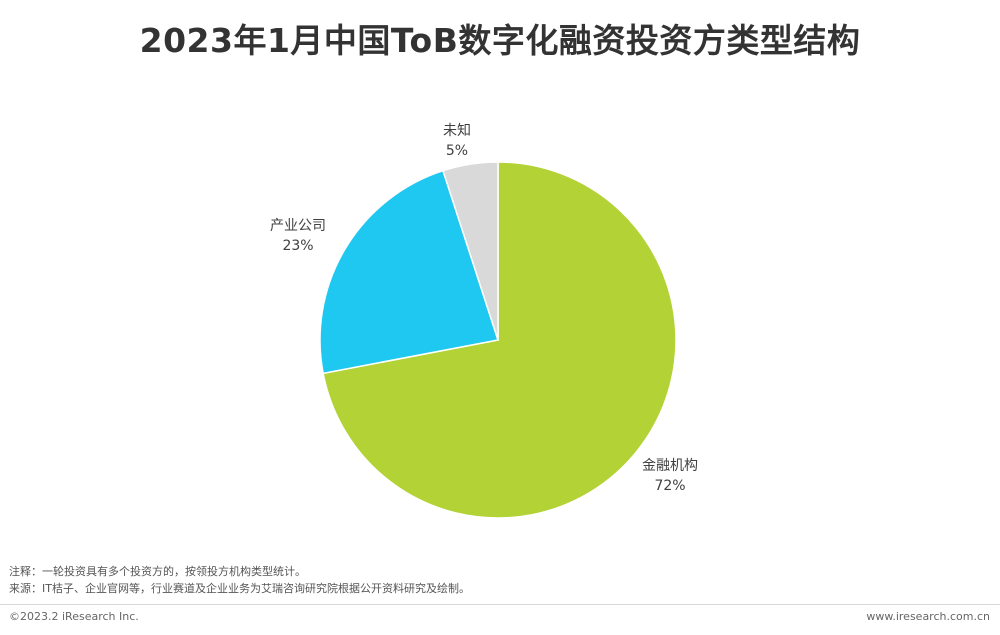  Describe the element at coordinates (457, 151) in the screenshot. I see `slice-value-3: 5%` at that location.